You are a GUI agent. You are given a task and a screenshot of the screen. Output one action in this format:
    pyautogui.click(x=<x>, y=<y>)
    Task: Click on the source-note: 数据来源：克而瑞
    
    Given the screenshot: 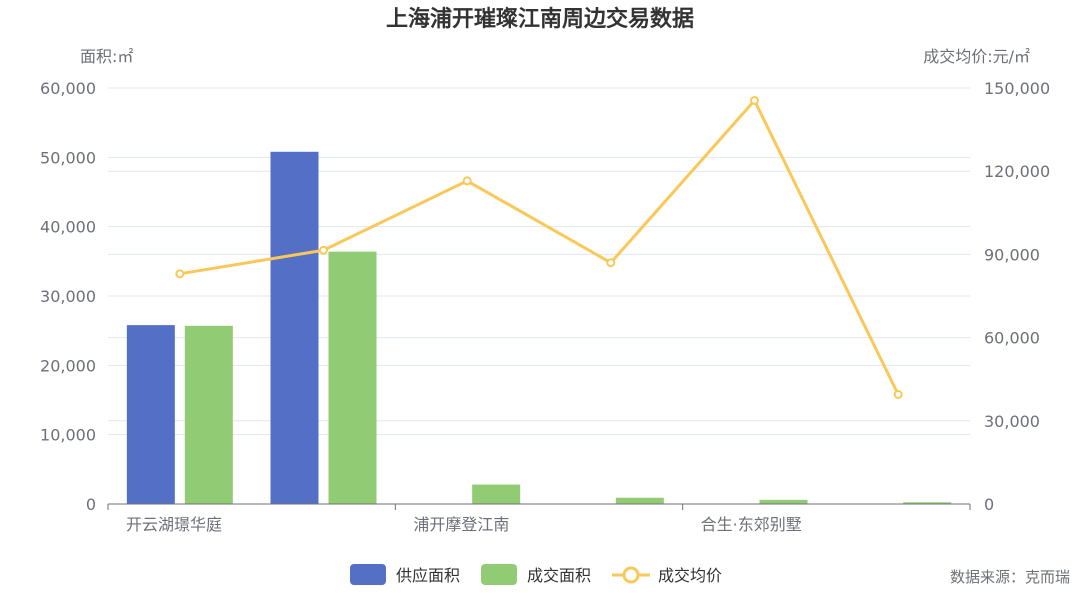 What is the action you would take?
    pyautogui.click(x=1010, y=577)
    